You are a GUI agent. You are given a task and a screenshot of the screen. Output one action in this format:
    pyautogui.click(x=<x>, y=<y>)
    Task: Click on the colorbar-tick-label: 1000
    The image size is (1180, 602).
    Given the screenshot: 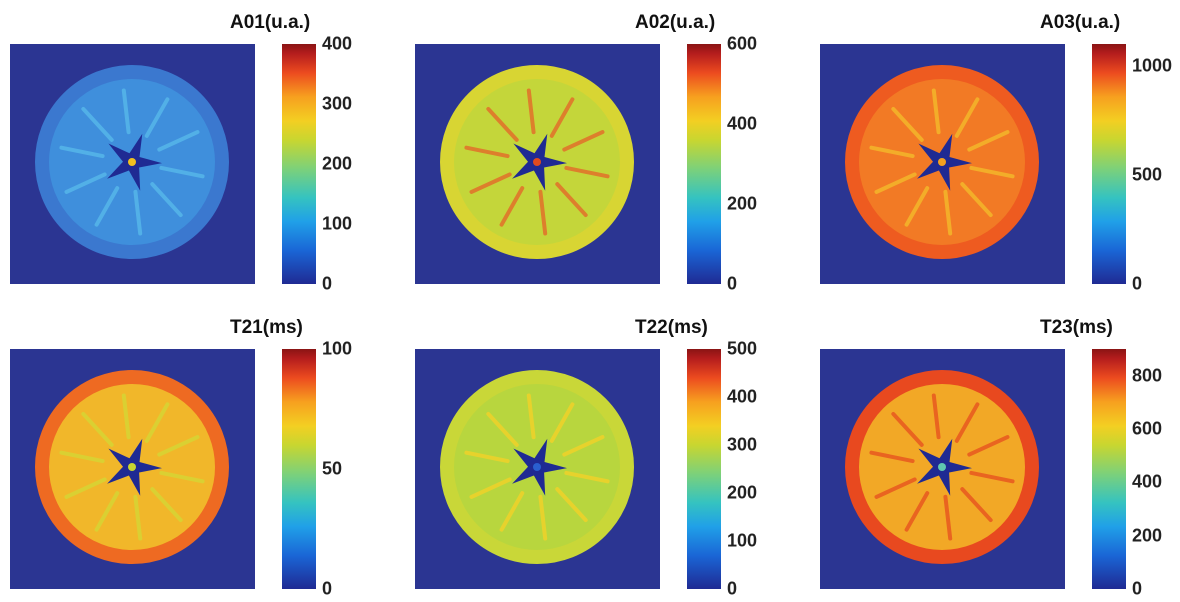 What is the action you would take?
    pyautogui.click(x=1152, y=65)
    